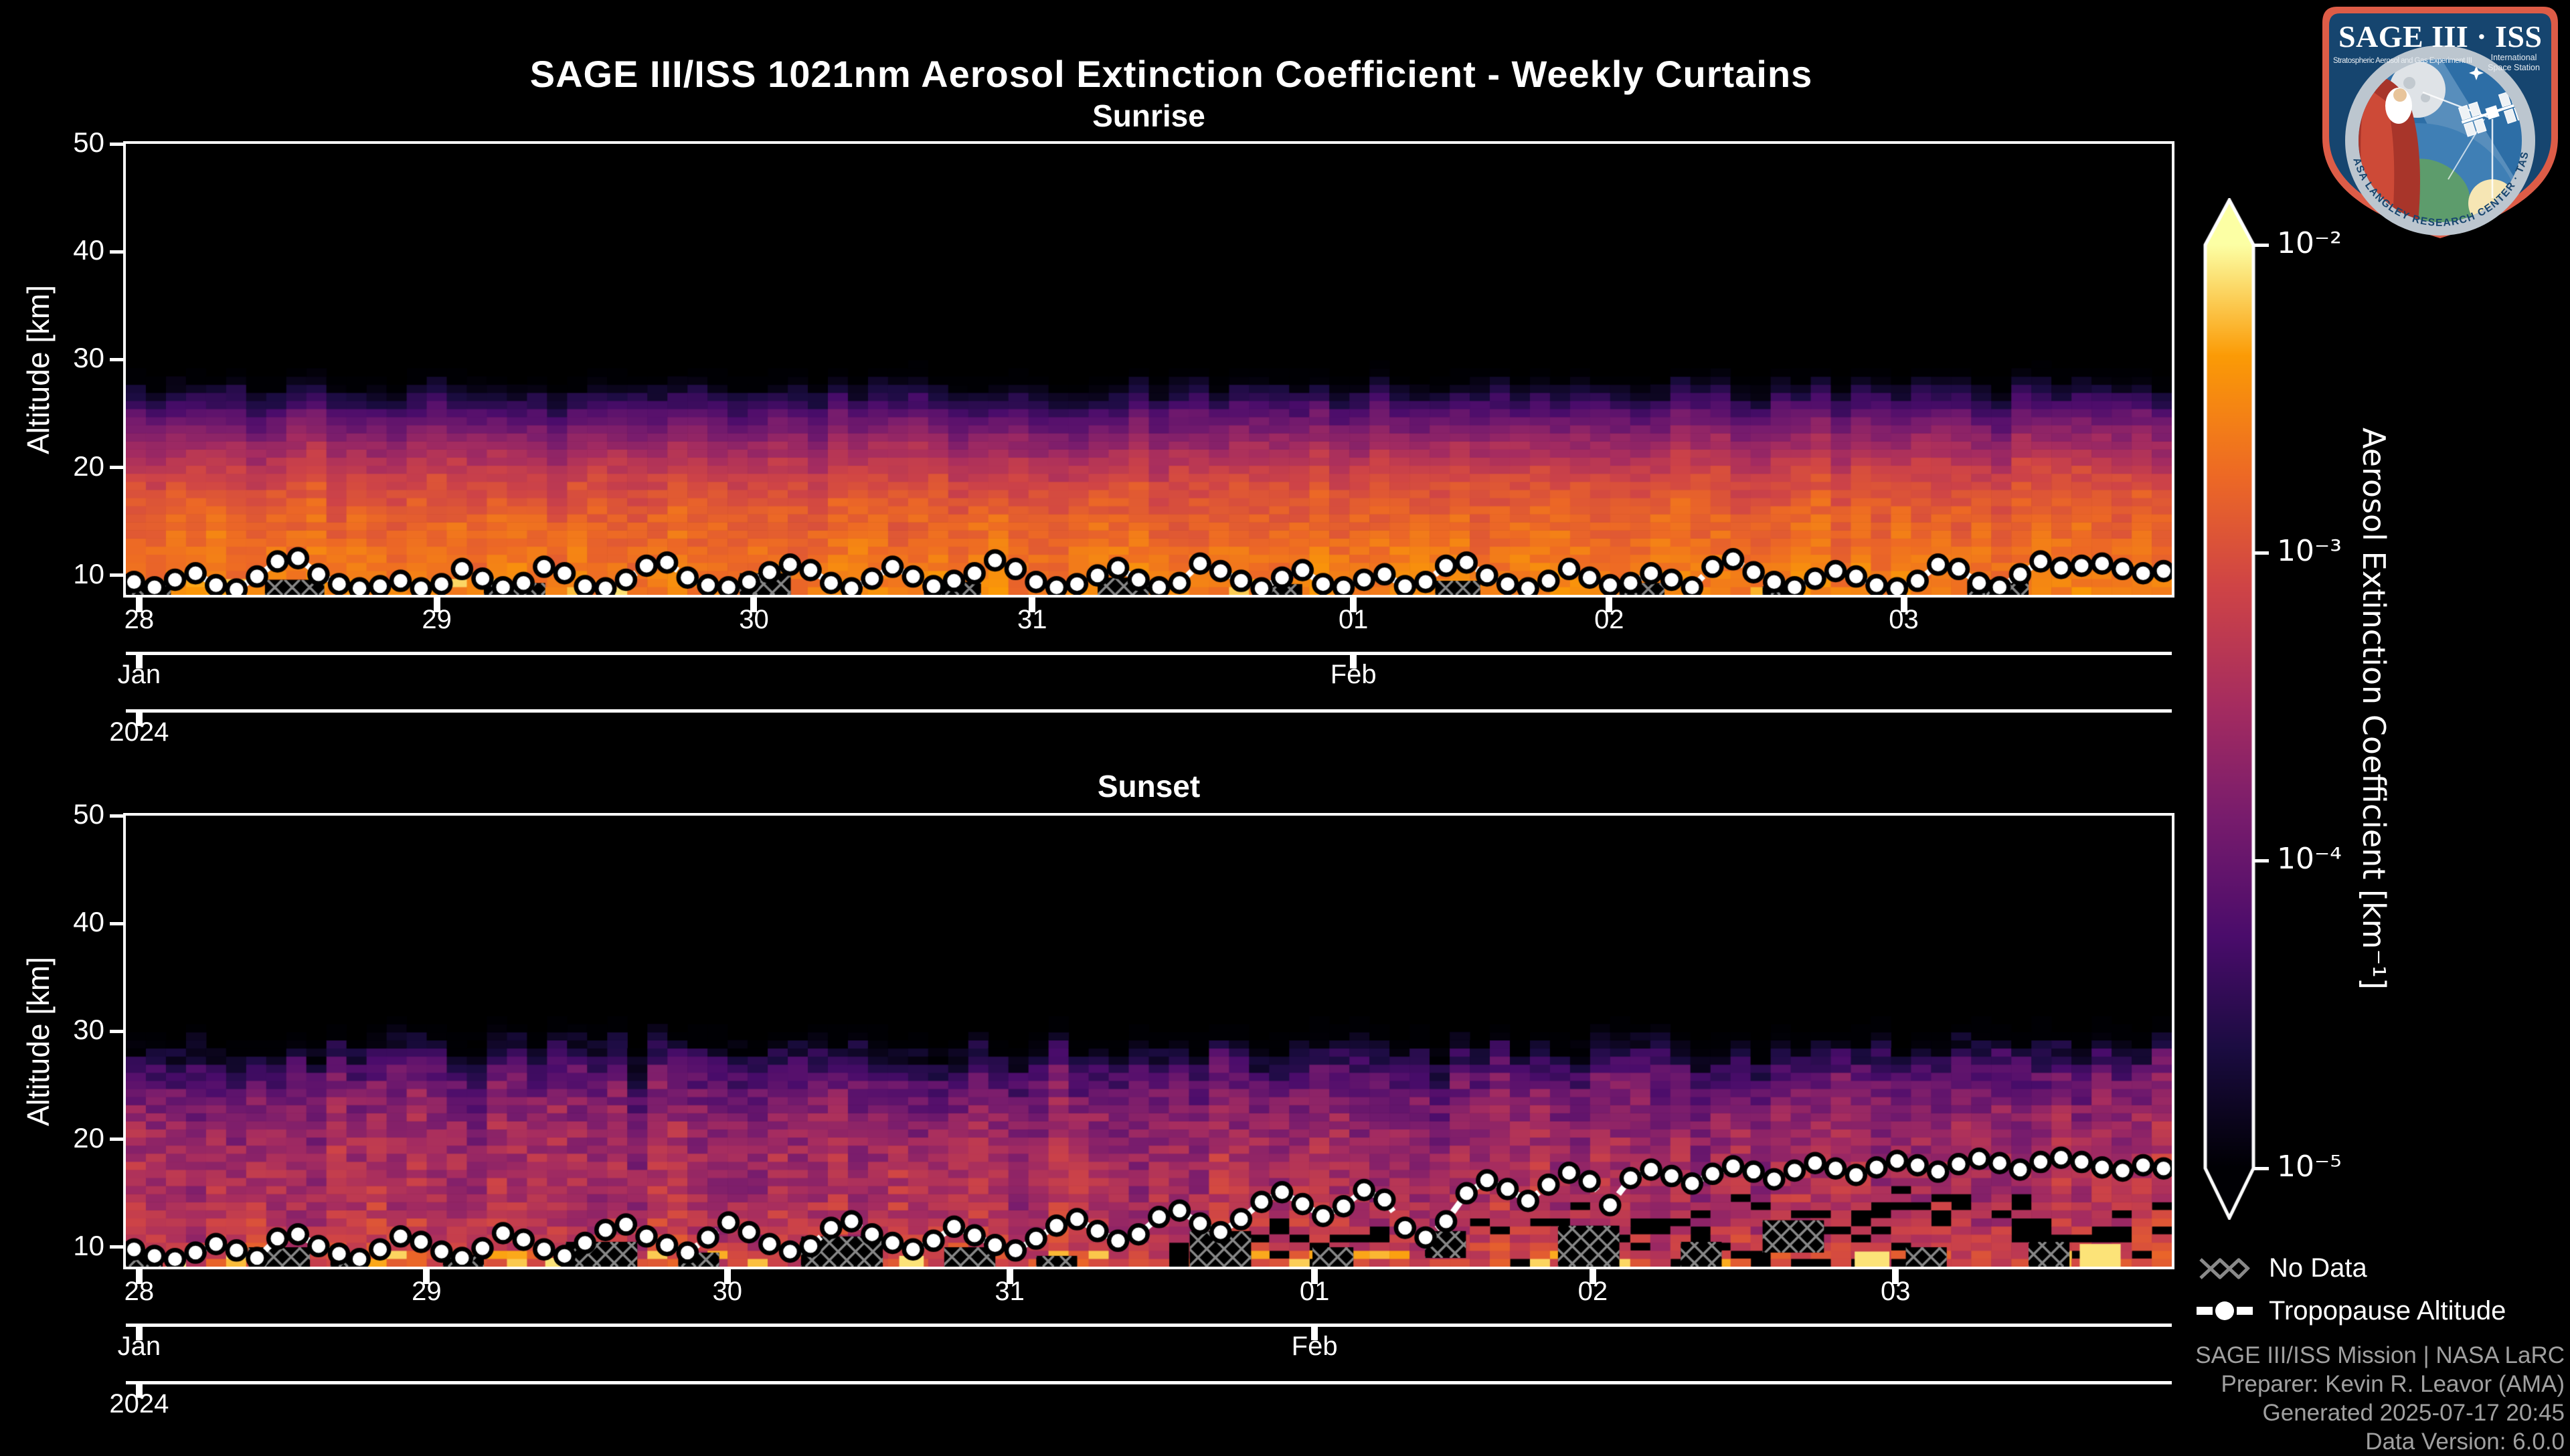 This screenshot has height=1456, width=2570. I want to click on logo-title: SAGE III · ISS, so click(2440, 36).